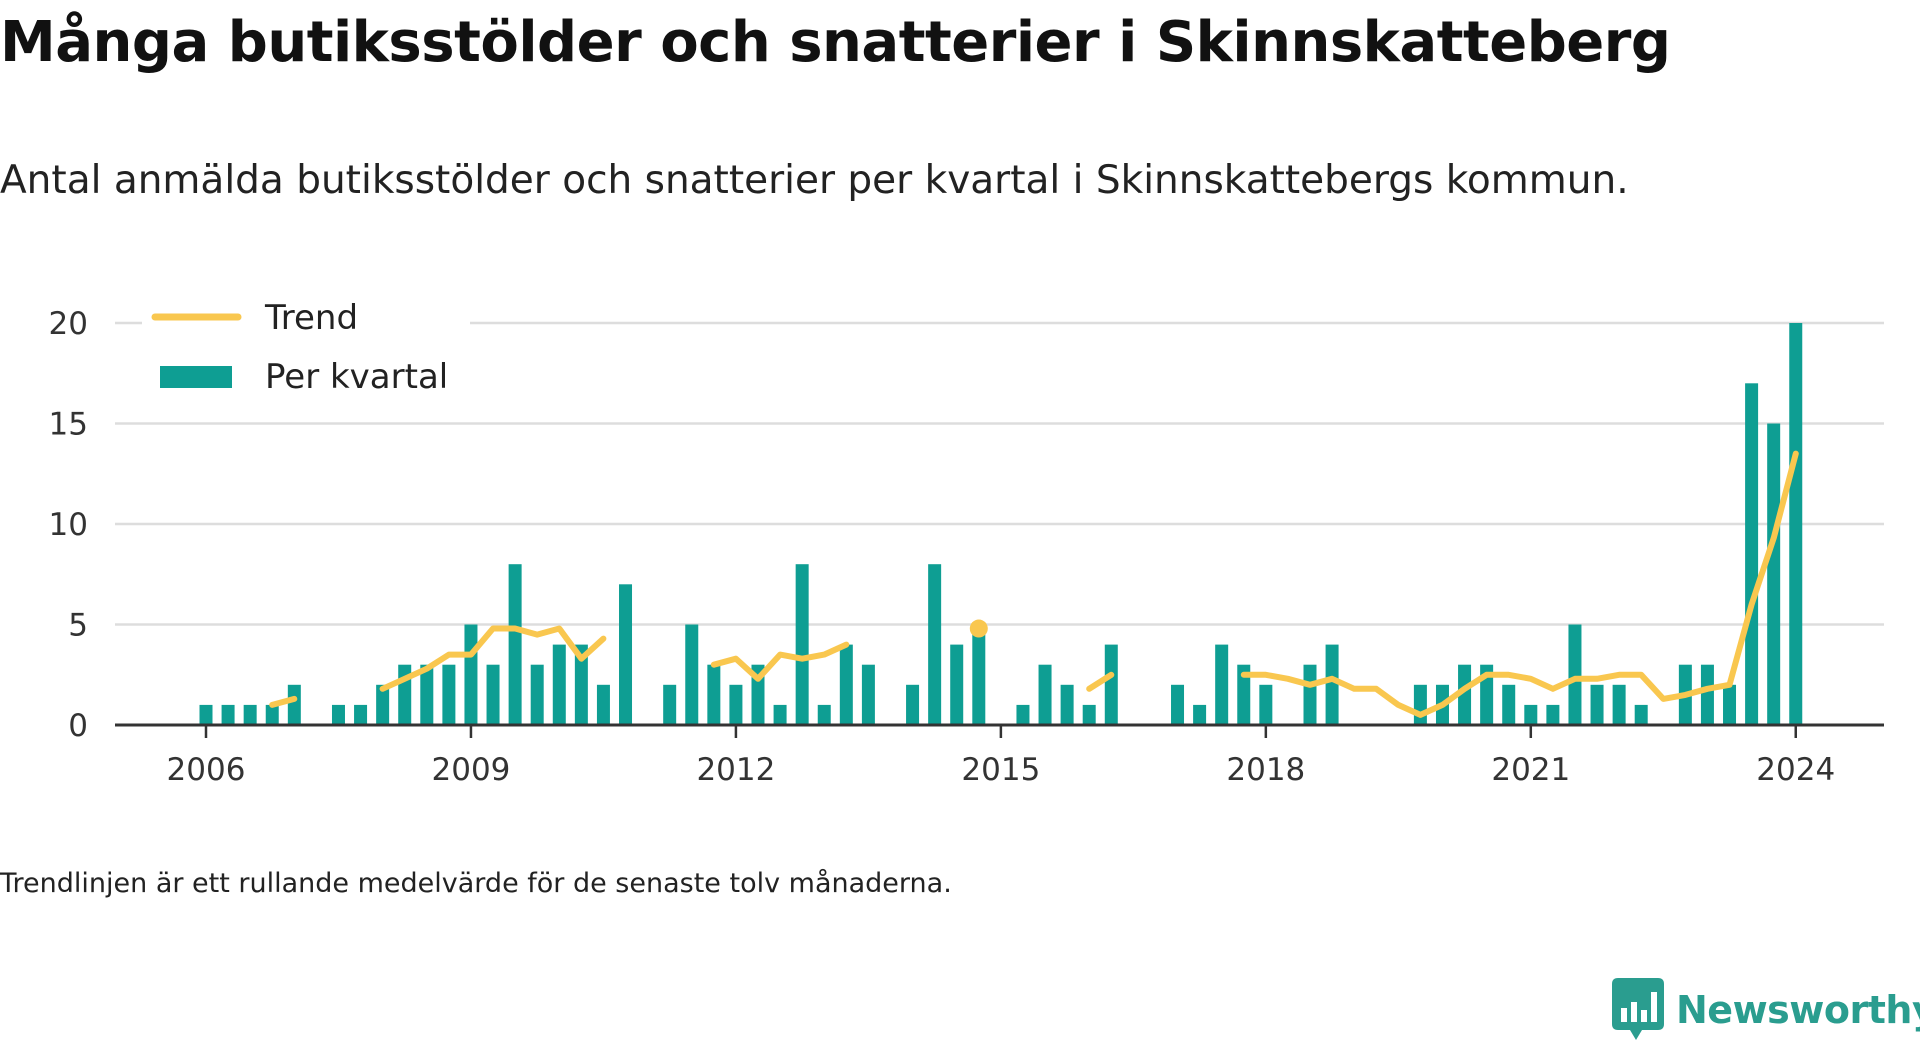 This screenshot has width=1920, height=1042. I want to click on y-tick-label: 15, so click(68, 425).